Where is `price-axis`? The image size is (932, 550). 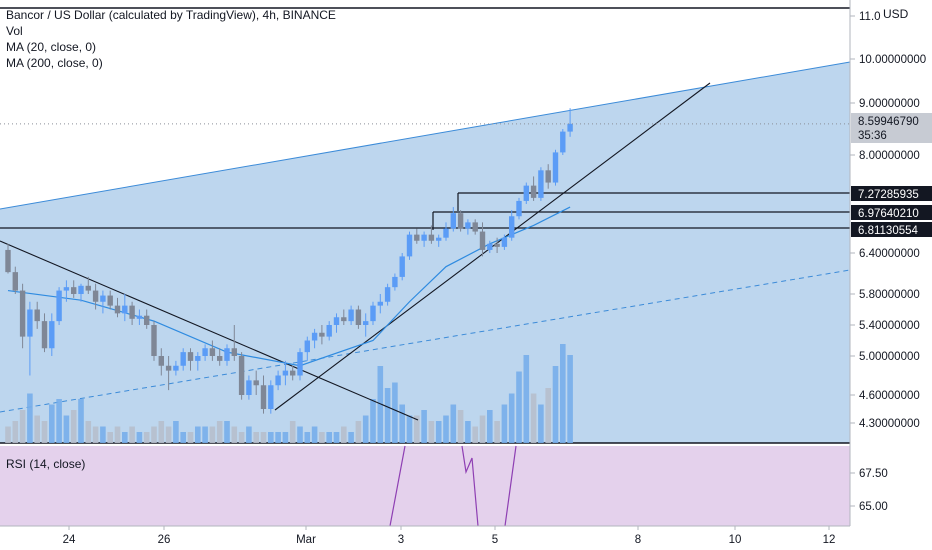 price-axis is located at coordinates (891, 263).